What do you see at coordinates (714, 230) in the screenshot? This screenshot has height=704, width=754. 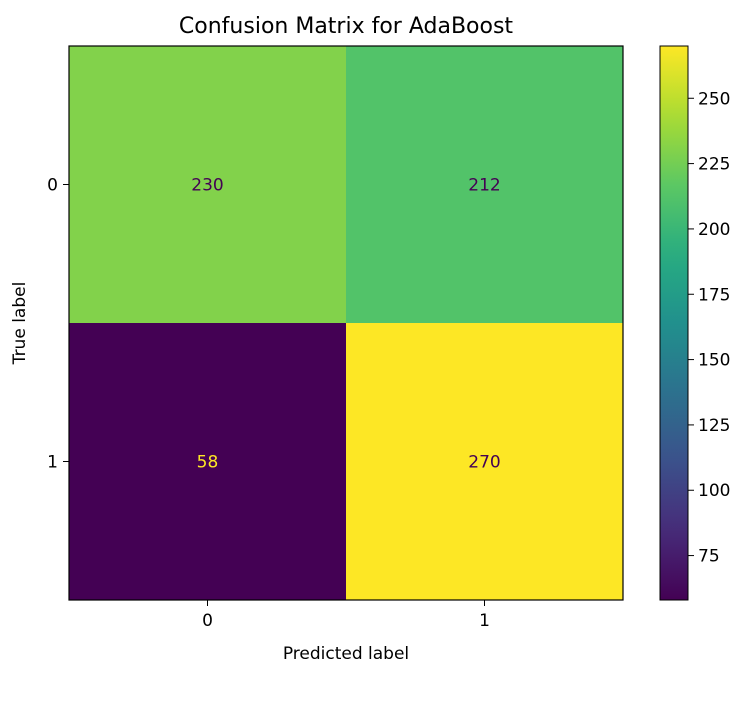 I see `colorbar-tick-label: 200` at bounding box center [714, 230].